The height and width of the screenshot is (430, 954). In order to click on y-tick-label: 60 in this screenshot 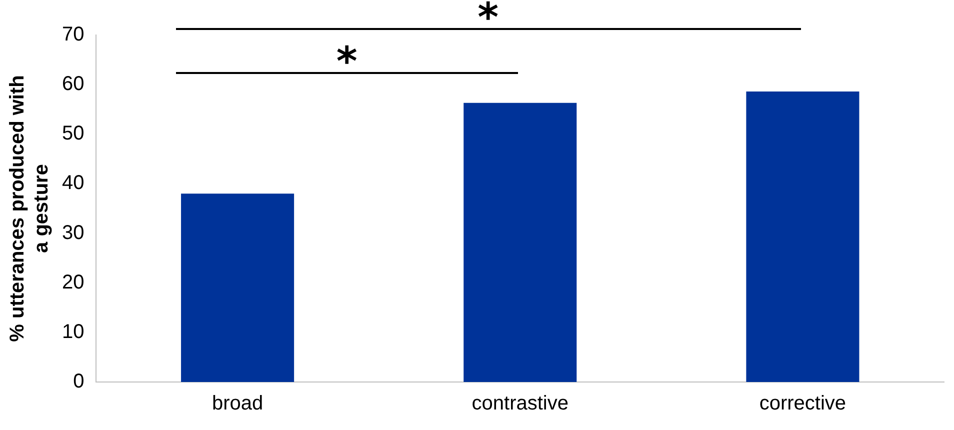, I will do `click(73, 84)`.